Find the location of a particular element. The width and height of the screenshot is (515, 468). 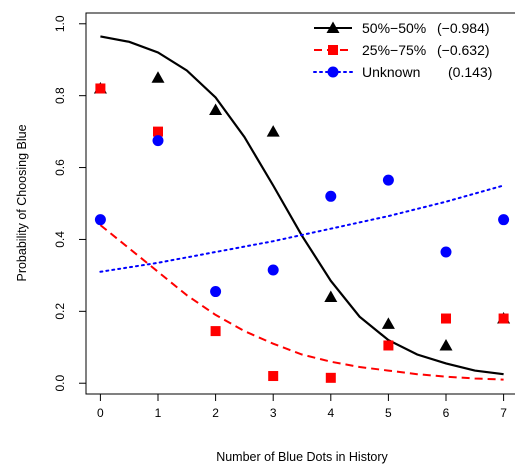

x-axis: 0 1 2 3 4 5 6 7 is located at coordinates (302, 407).